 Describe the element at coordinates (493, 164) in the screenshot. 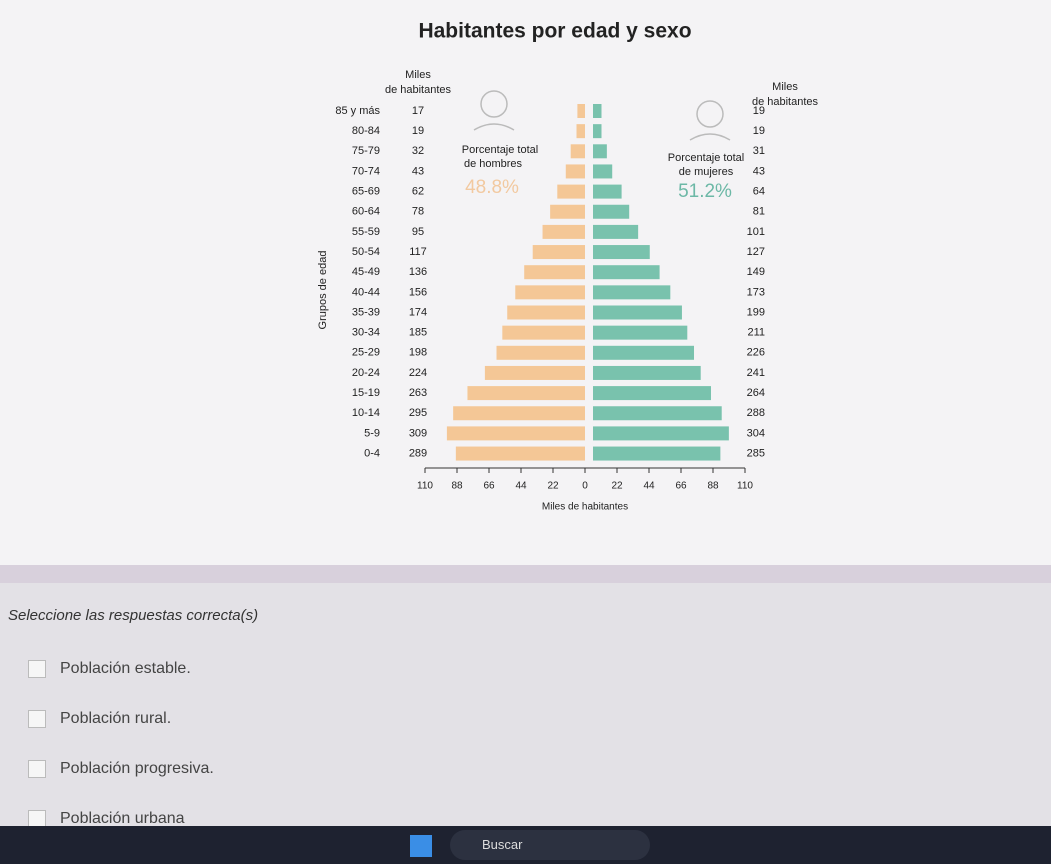

I see `annotation: de hombres` at that location.